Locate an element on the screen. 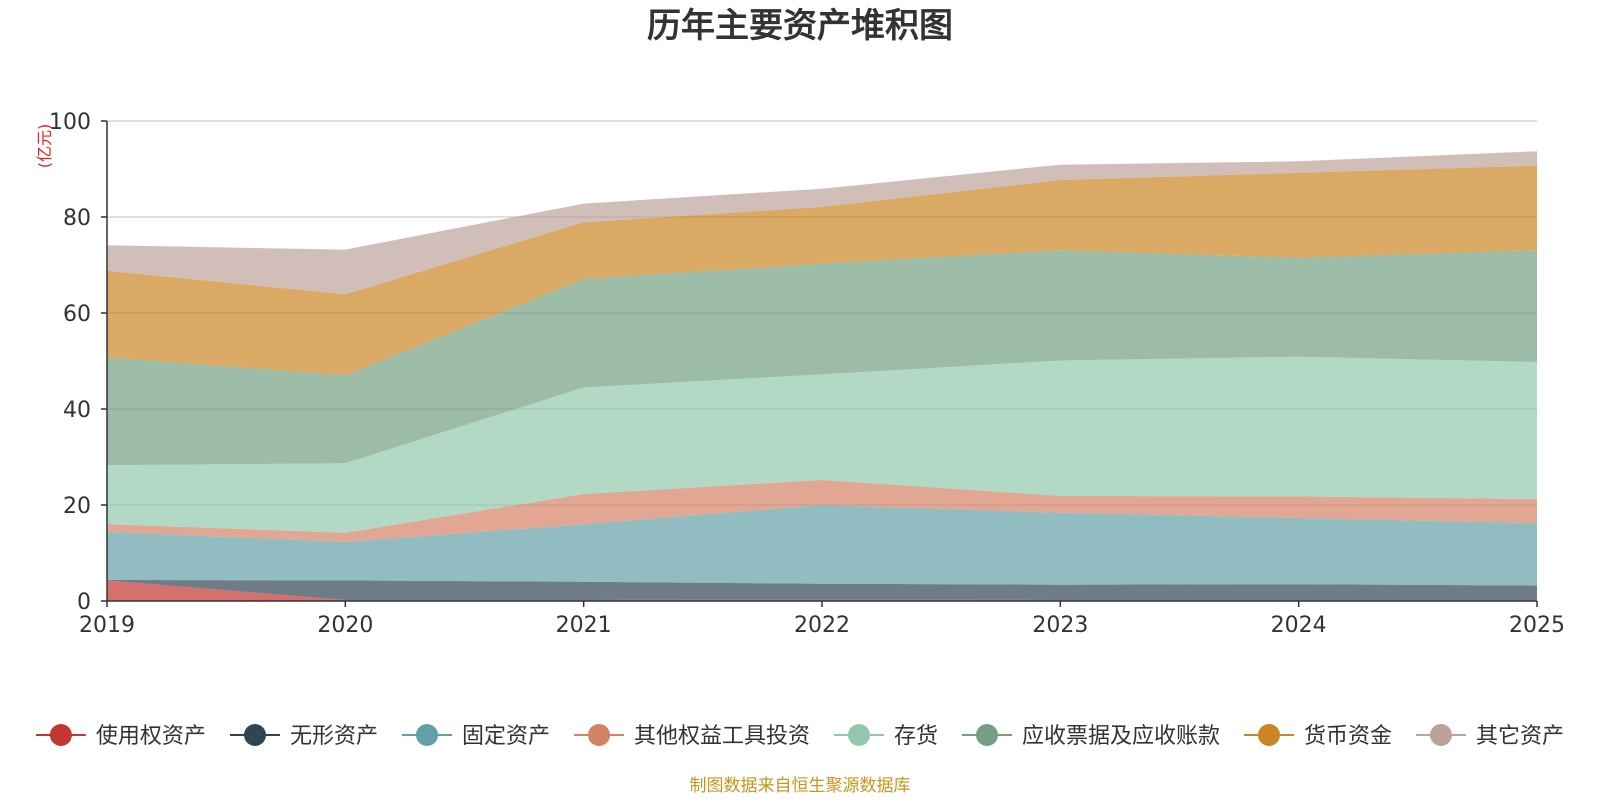 The width and height of the screenshot is (1600, 800). x-tick-label: 2022 is located at coordinates (822, 625).